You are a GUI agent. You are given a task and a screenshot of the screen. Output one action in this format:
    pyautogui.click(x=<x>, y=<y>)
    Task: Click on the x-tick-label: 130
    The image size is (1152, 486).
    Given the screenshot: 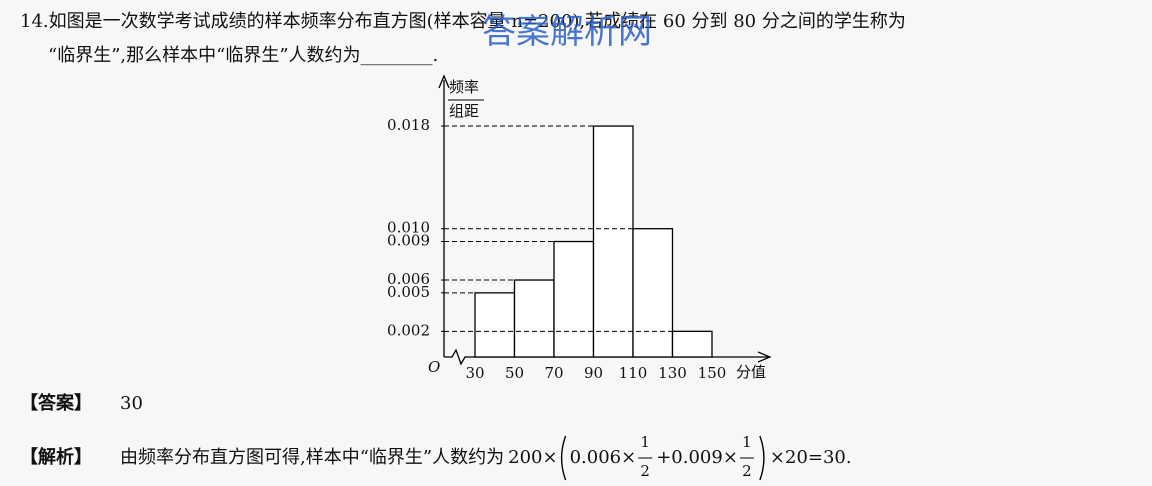 What is the action you would take?
    pyautogui.click(x=672, y=373)
    